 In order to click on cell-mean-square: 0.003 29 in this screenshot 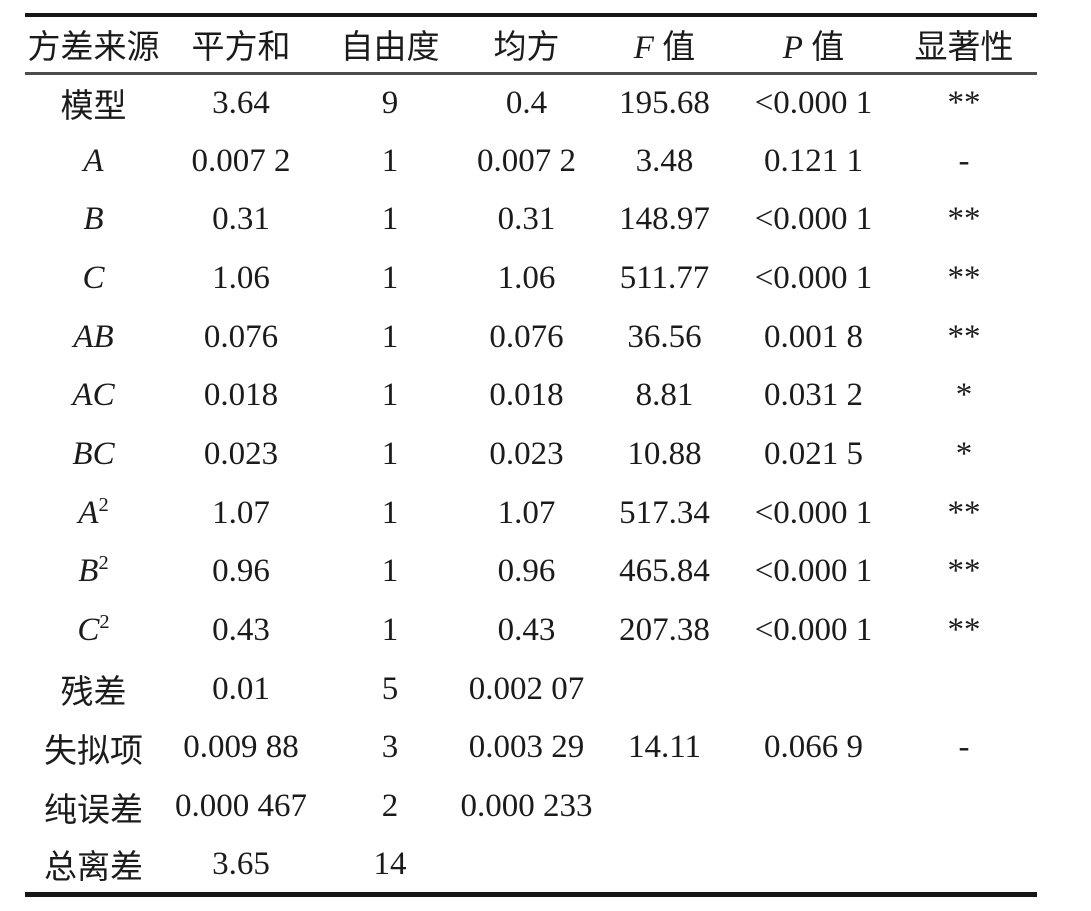, I will do `click(526, 747)`.